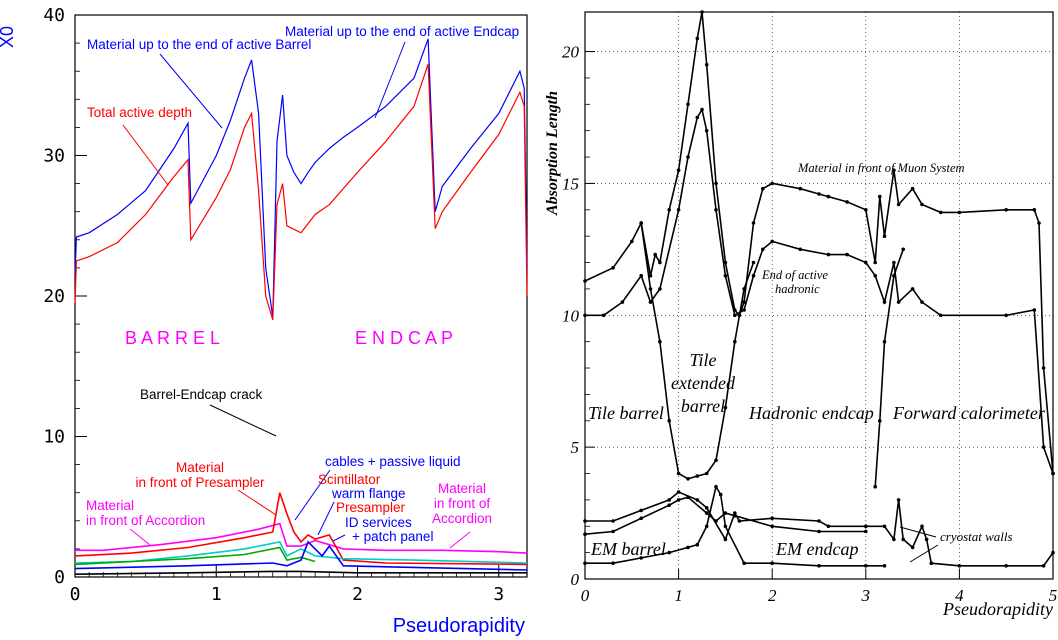 The image size is (1058, 640). Describe the element at coordinates (997, 609) in the screenshot. I see `right-x-axis-label: Pseudorapidity` at that location.